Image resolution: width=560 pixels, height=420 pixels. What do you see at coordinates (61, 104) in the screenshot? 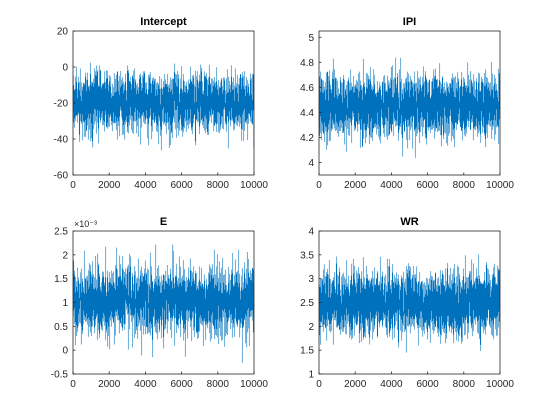
I see `y-tick-label: -20` at bounding box center [61, 104].